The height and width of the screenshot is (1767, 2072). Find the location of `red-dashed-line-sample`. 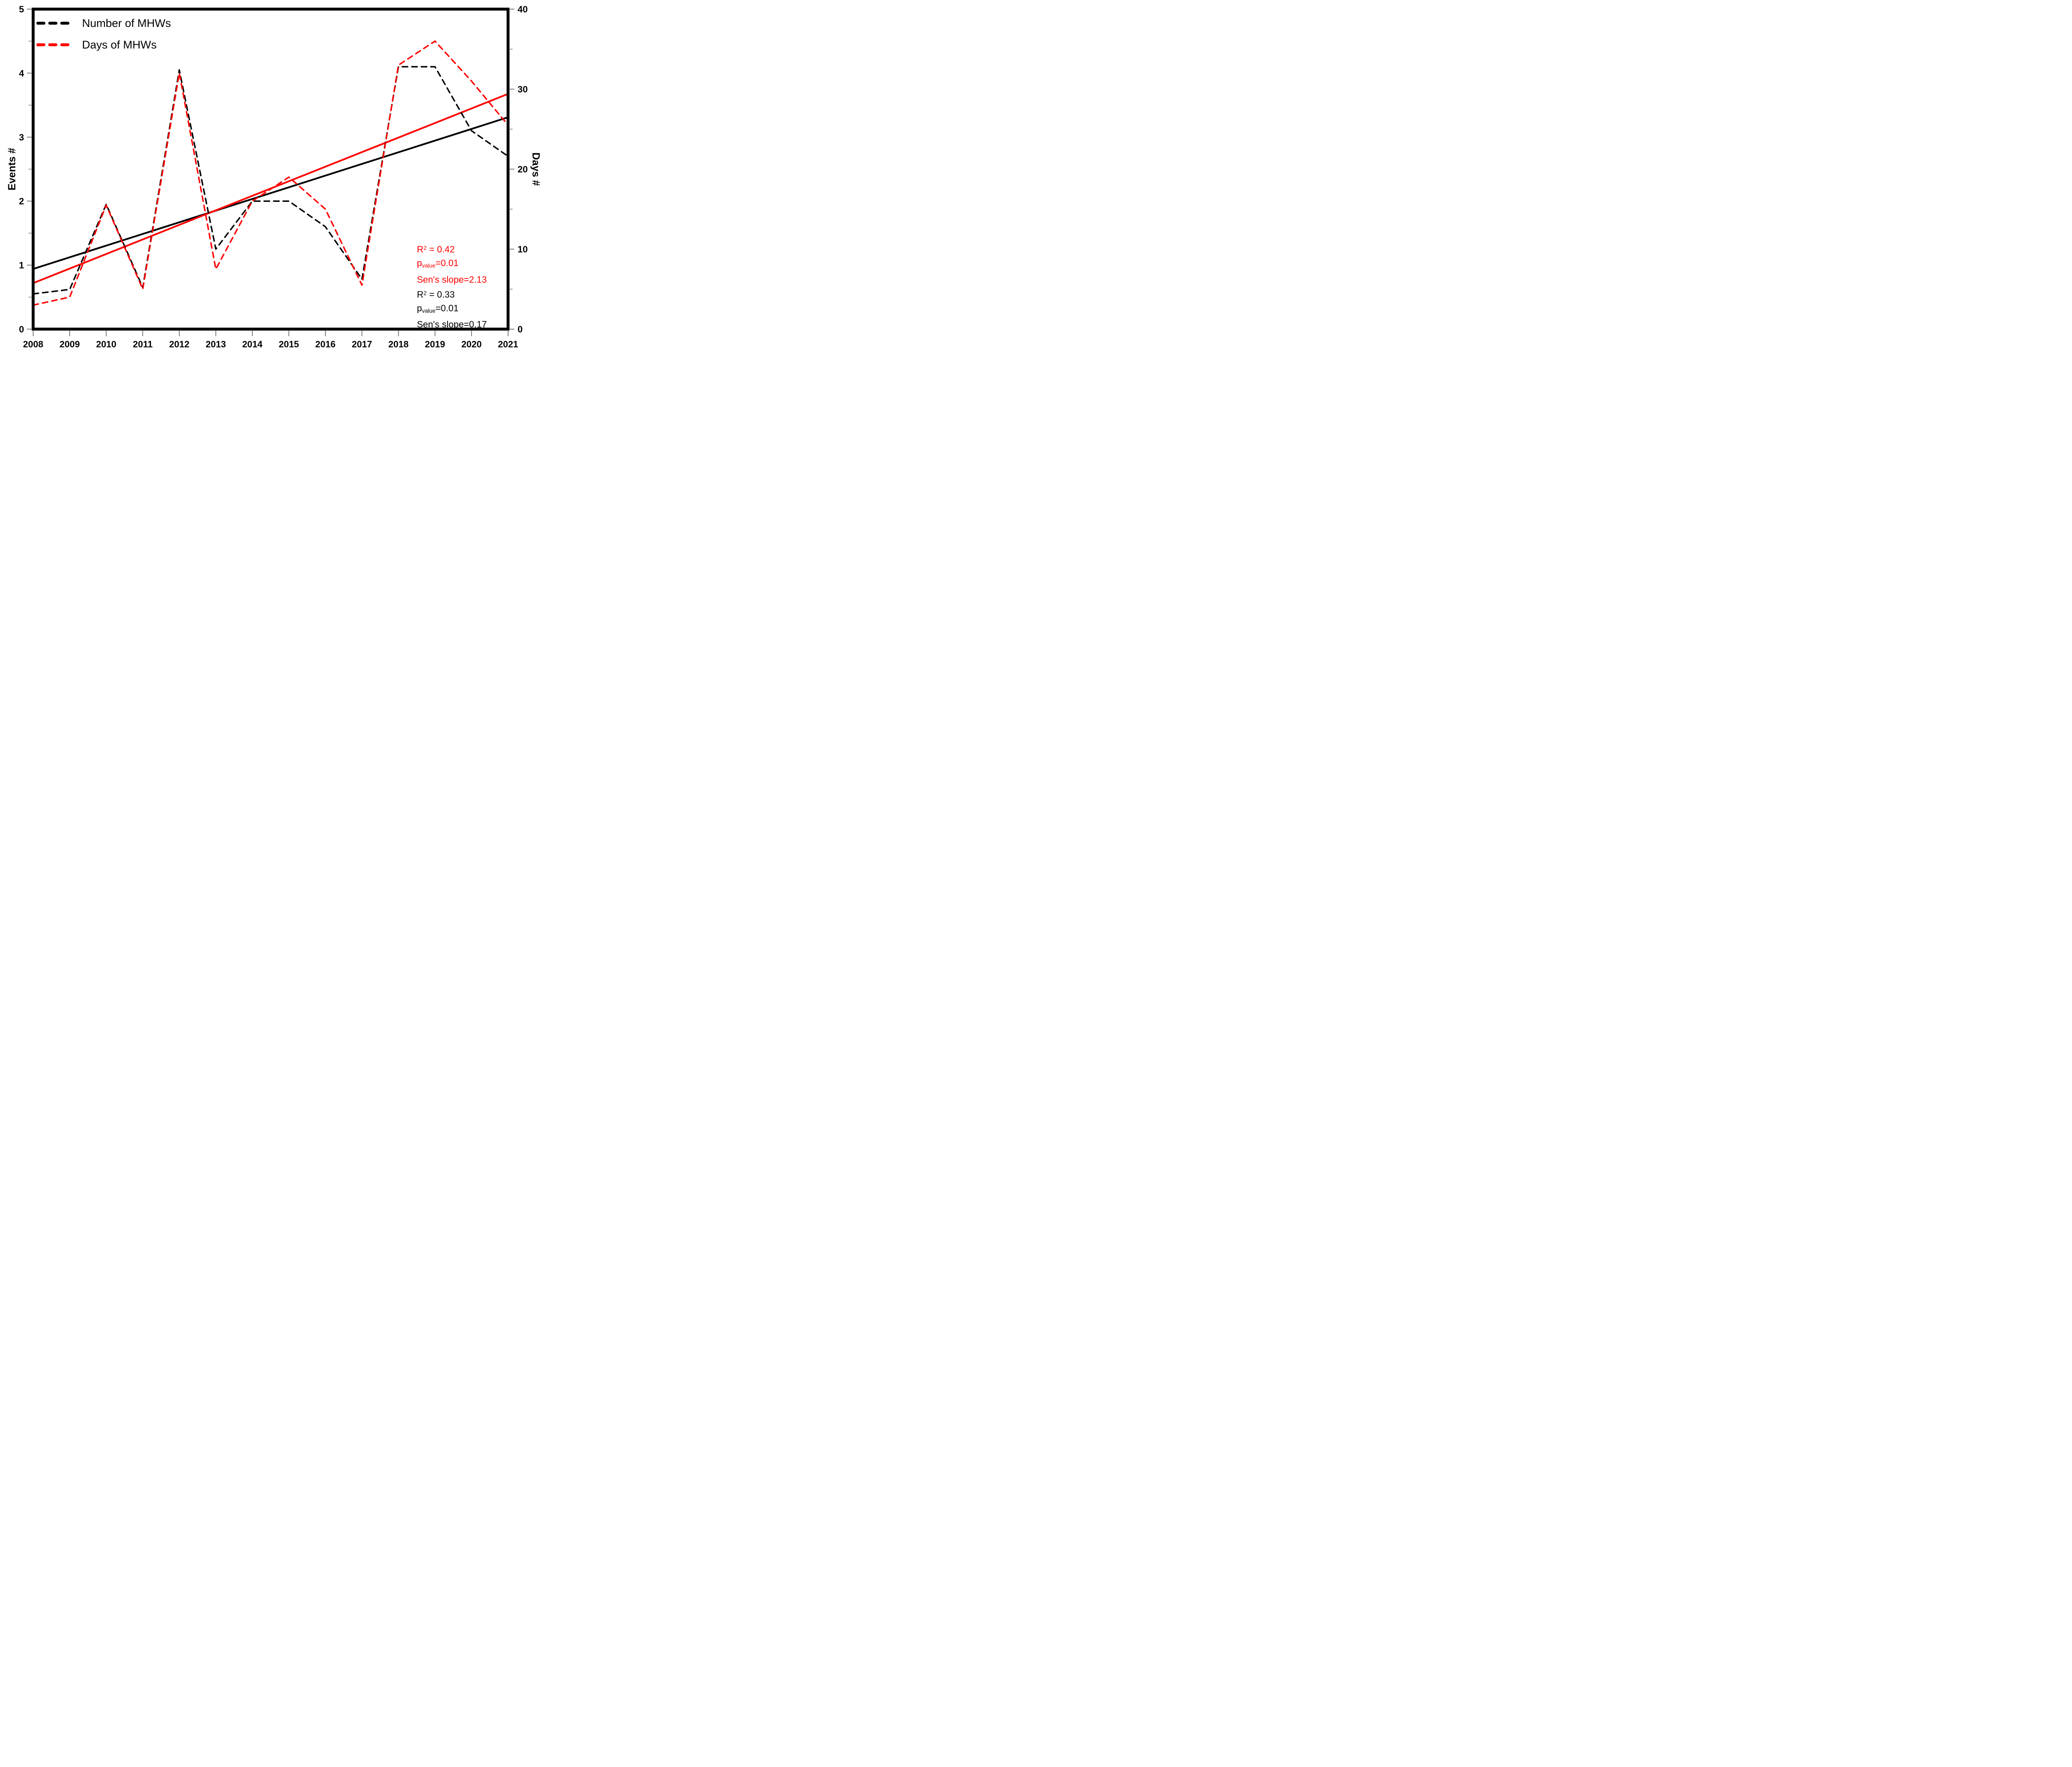

red-dashed-line-sample is located at coordinates (54, 44).